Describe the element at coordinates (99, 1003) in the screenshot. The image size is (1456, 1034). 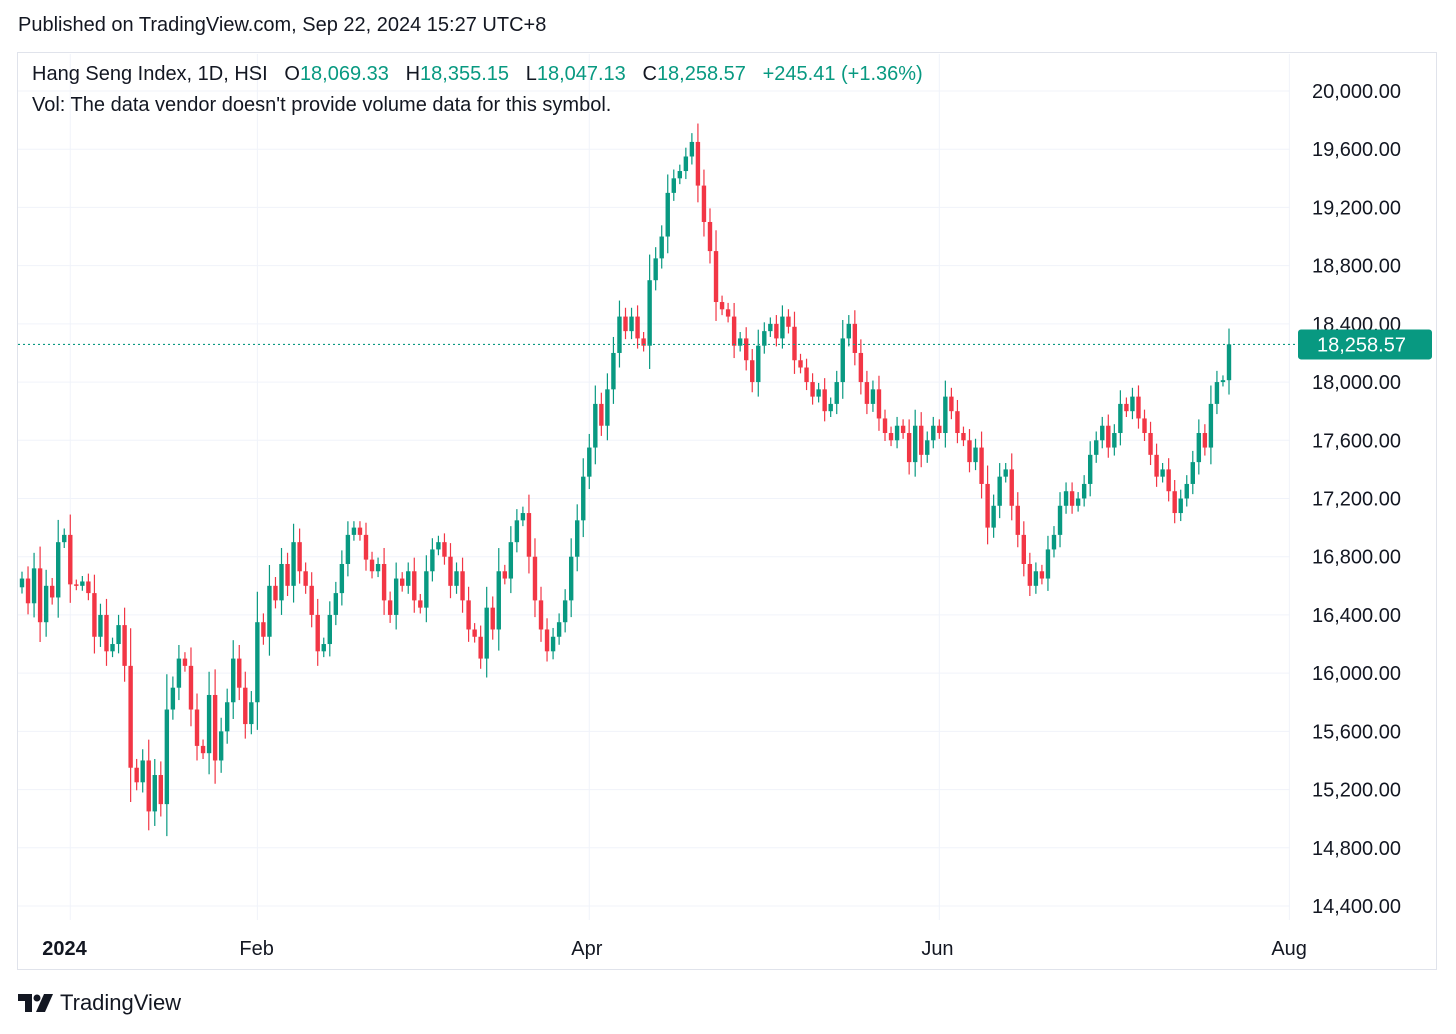
I see `tradingview-brand: TradingView` at that location.